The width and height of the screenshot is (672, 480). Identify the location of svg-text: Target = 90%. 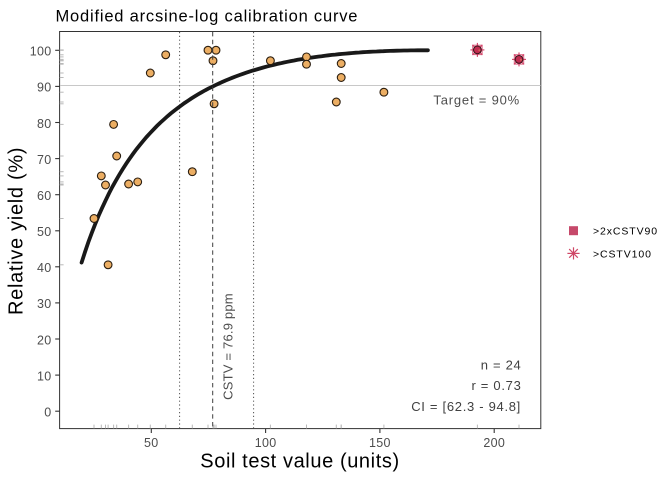
(476, 99).